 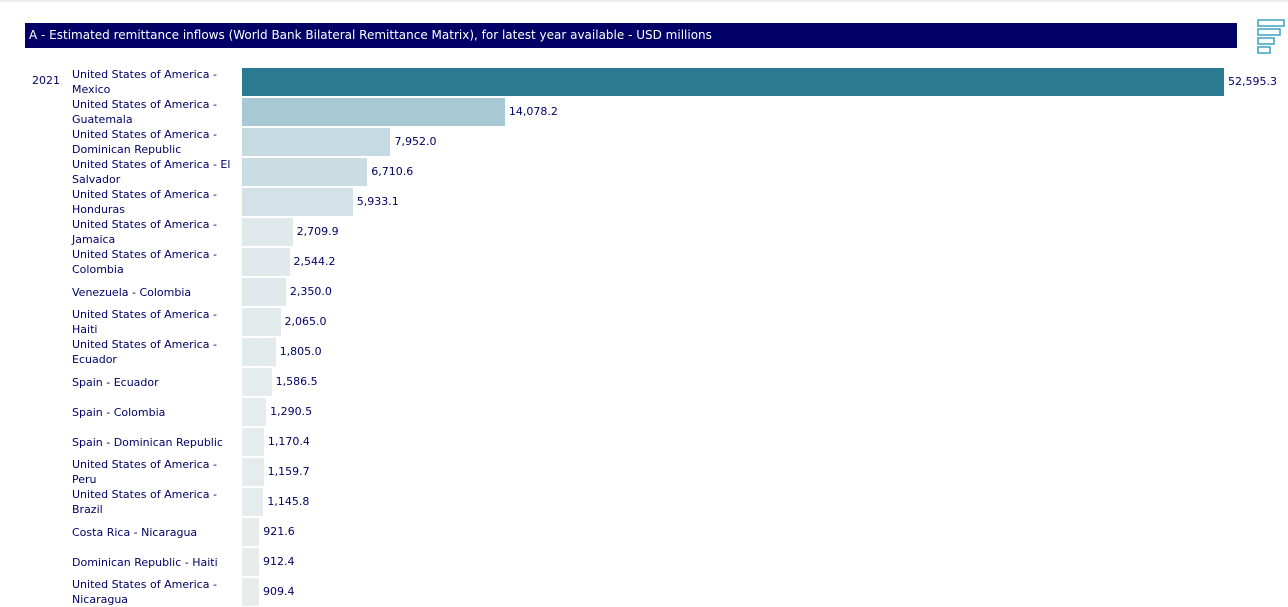 I want to click on value-label: 1,159.7, so click(x=288, y=471).